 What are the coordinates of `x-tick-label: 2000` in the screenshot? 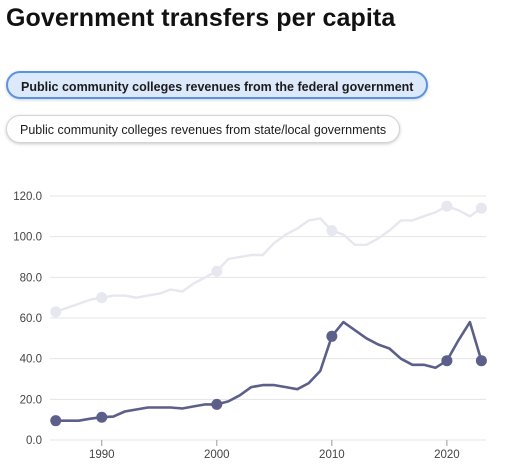 It's located at (217, 455).